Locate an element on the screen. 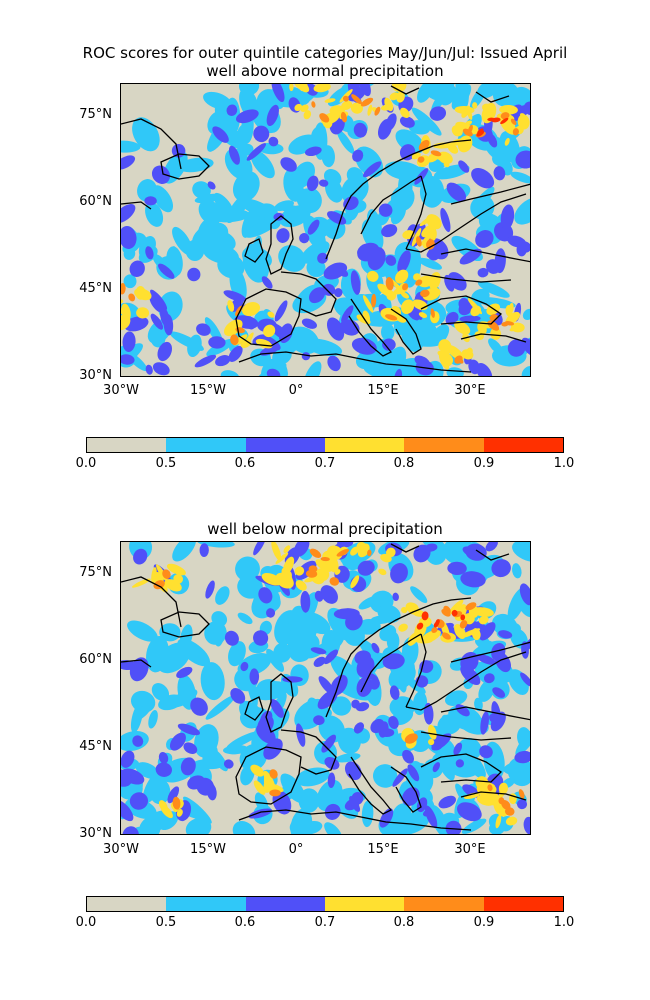  colorbar-2-tick: 0.0 is located at coordinates (86, 922).